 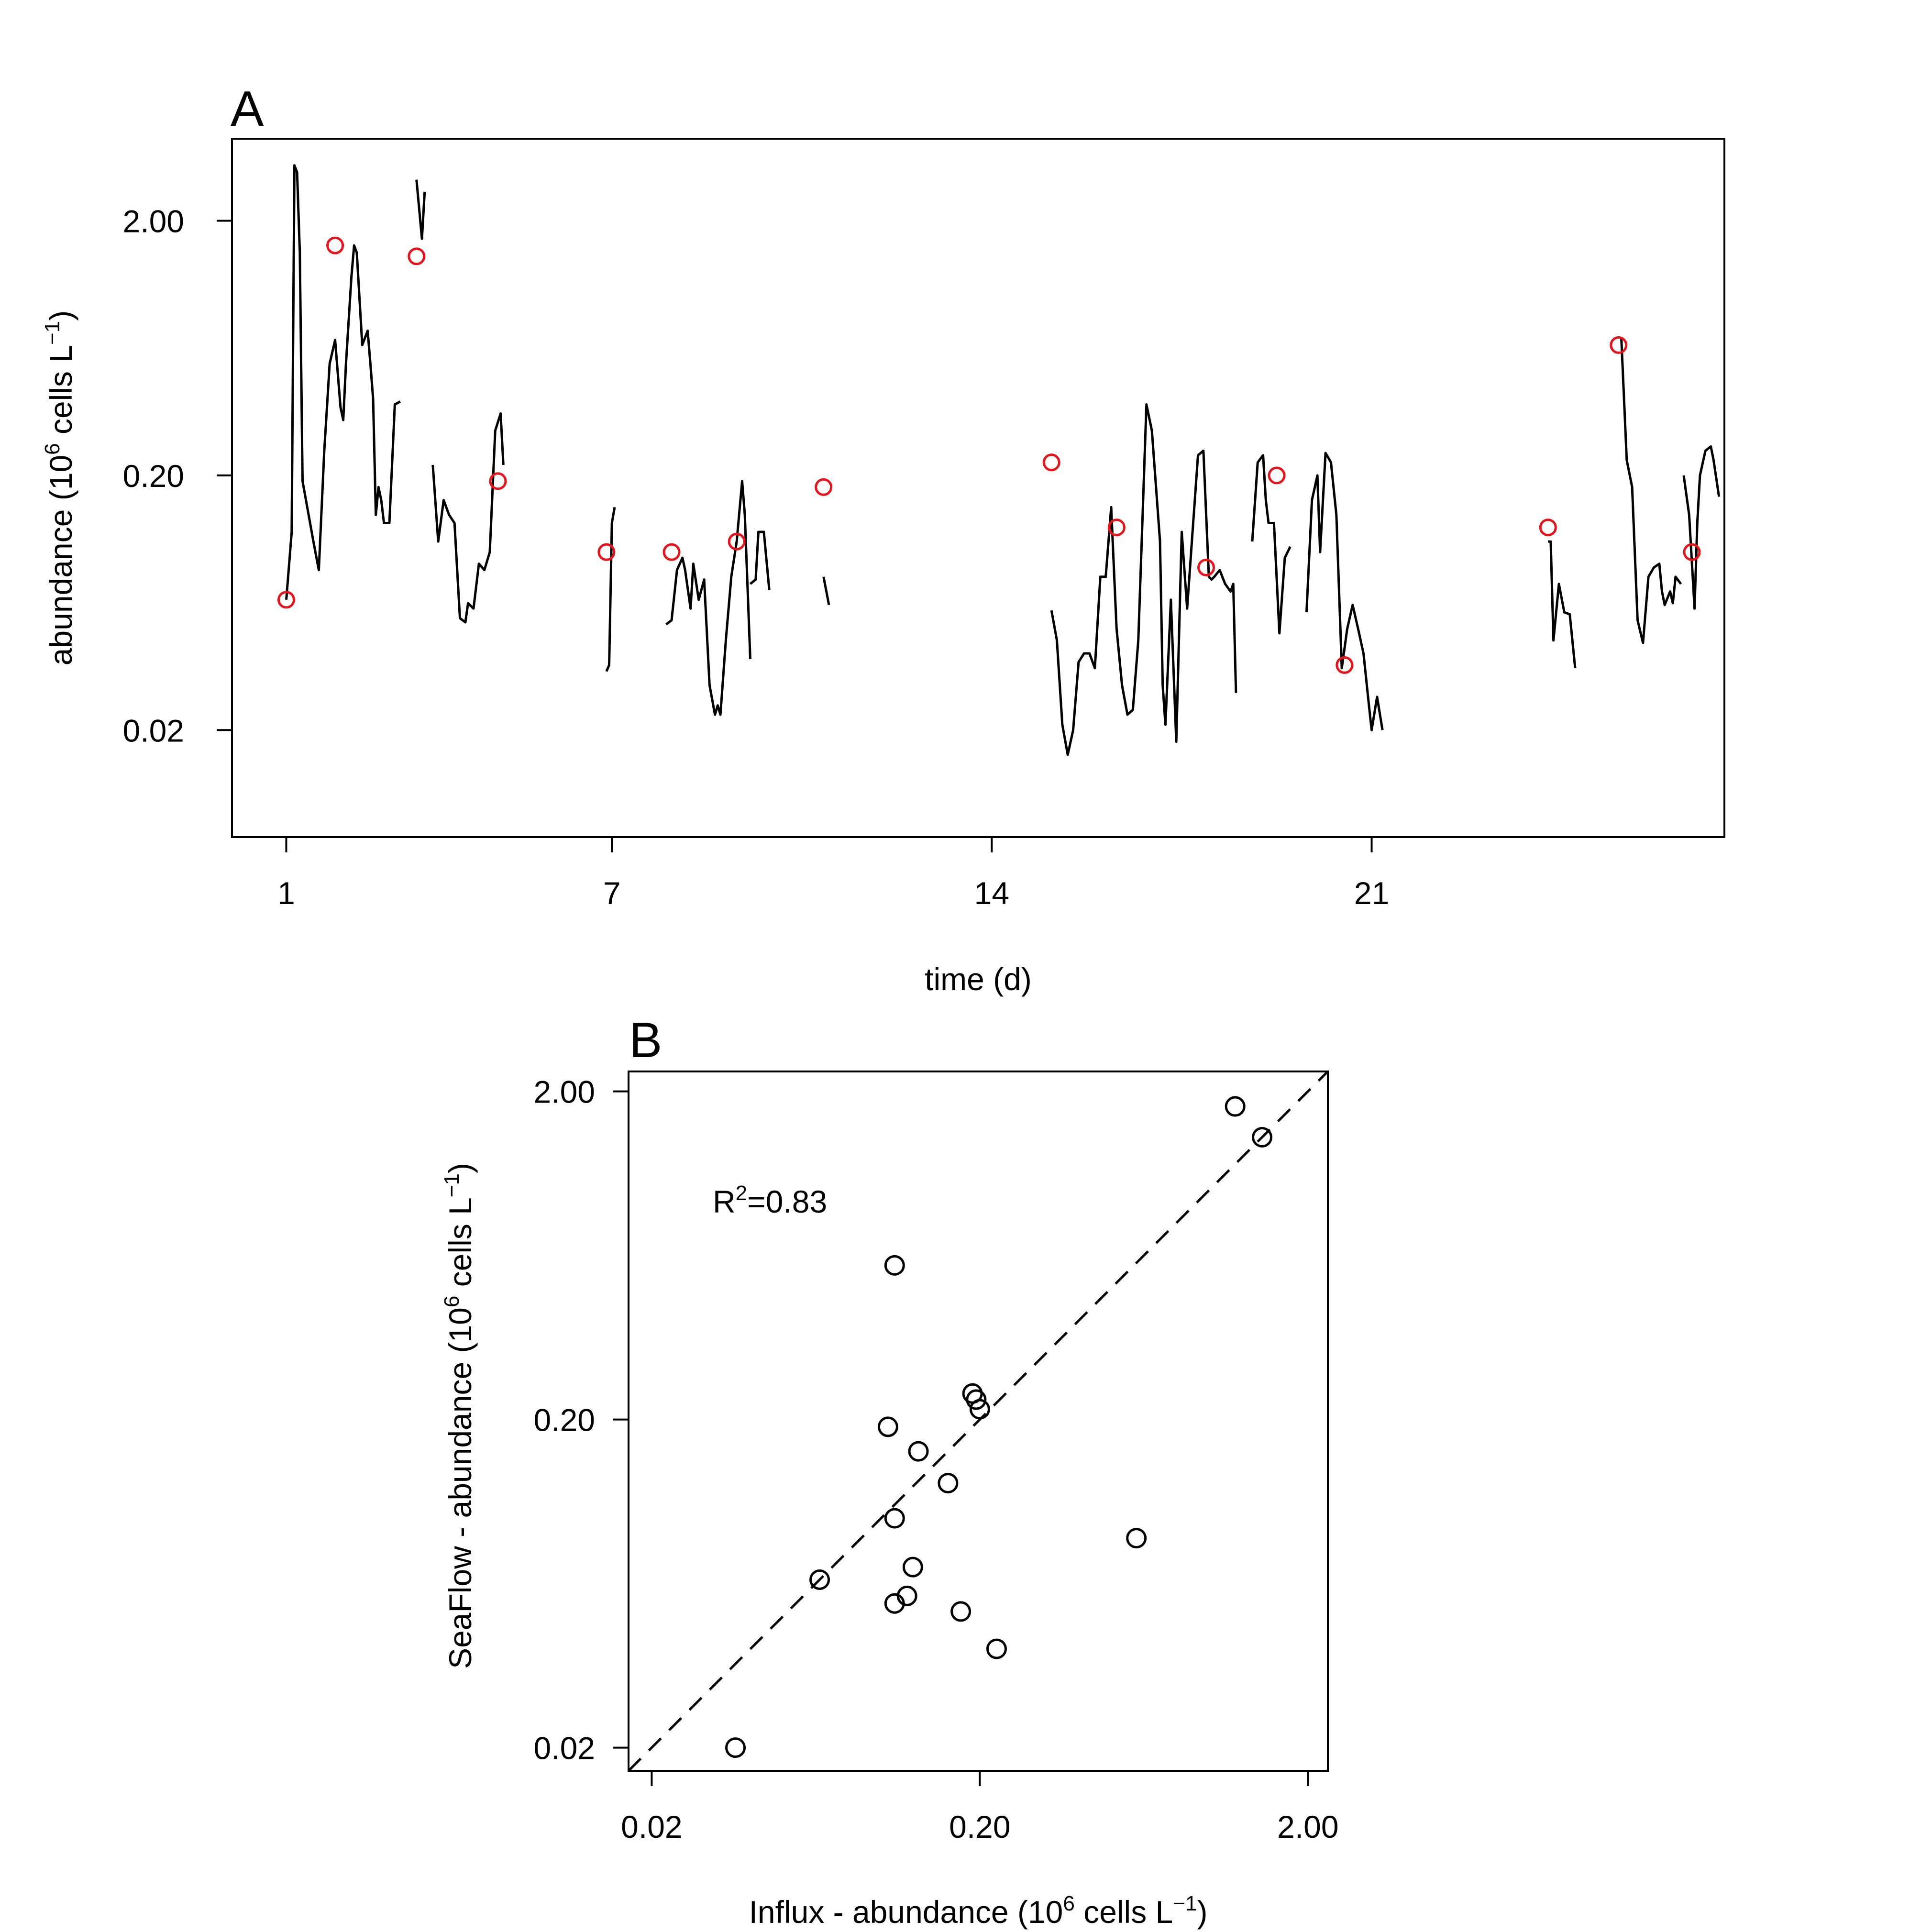 What do you see at coordinates (459, 1416) in the screenshot?
I see `panel-b-y-axis-label: SeaFlow - abundance (106 cells L−1)` at bounding box center [459, 1416].